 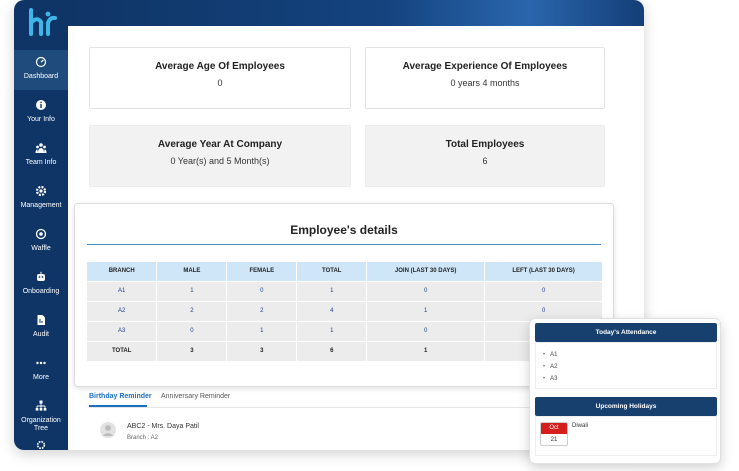 I want to click on sidebar-item-label: Waffle, so click(x=41, y=248).